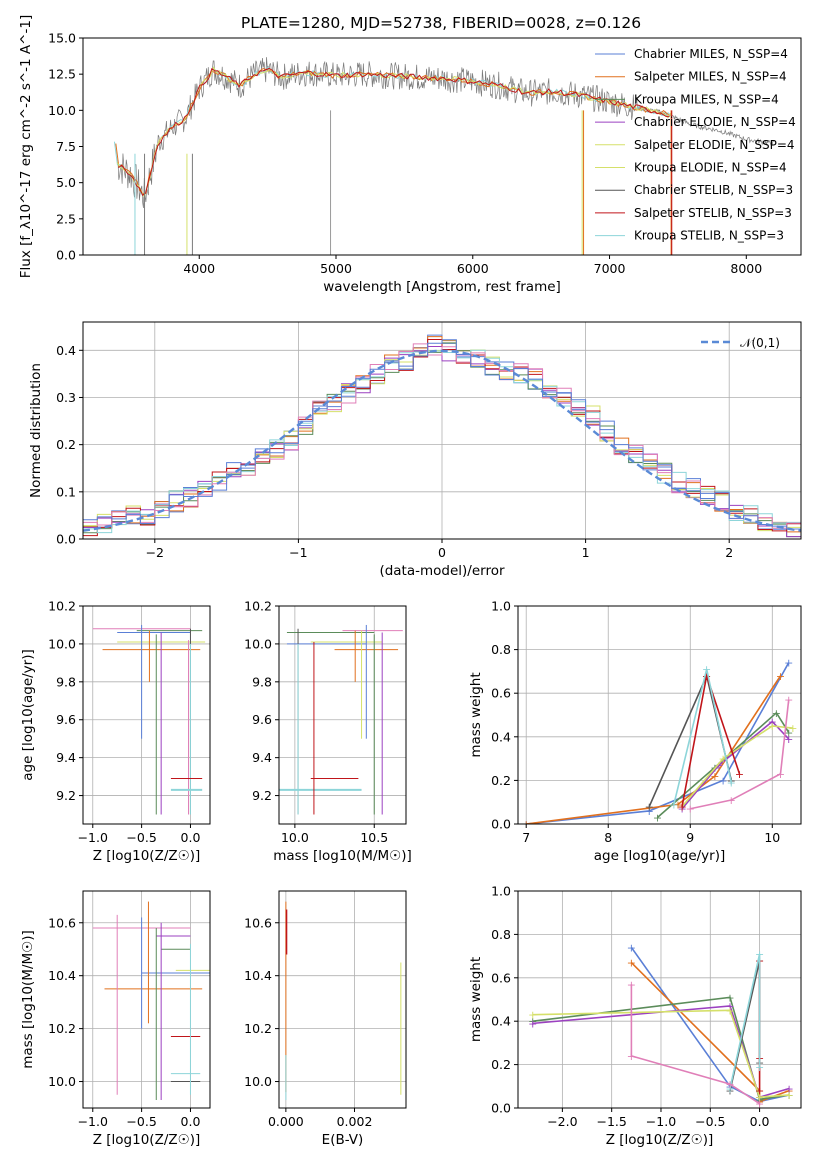 Image resolution: width=819 pixels, height=1170 pixels. I want to click on x-tick-label: 0.000, so click(286, 1121).